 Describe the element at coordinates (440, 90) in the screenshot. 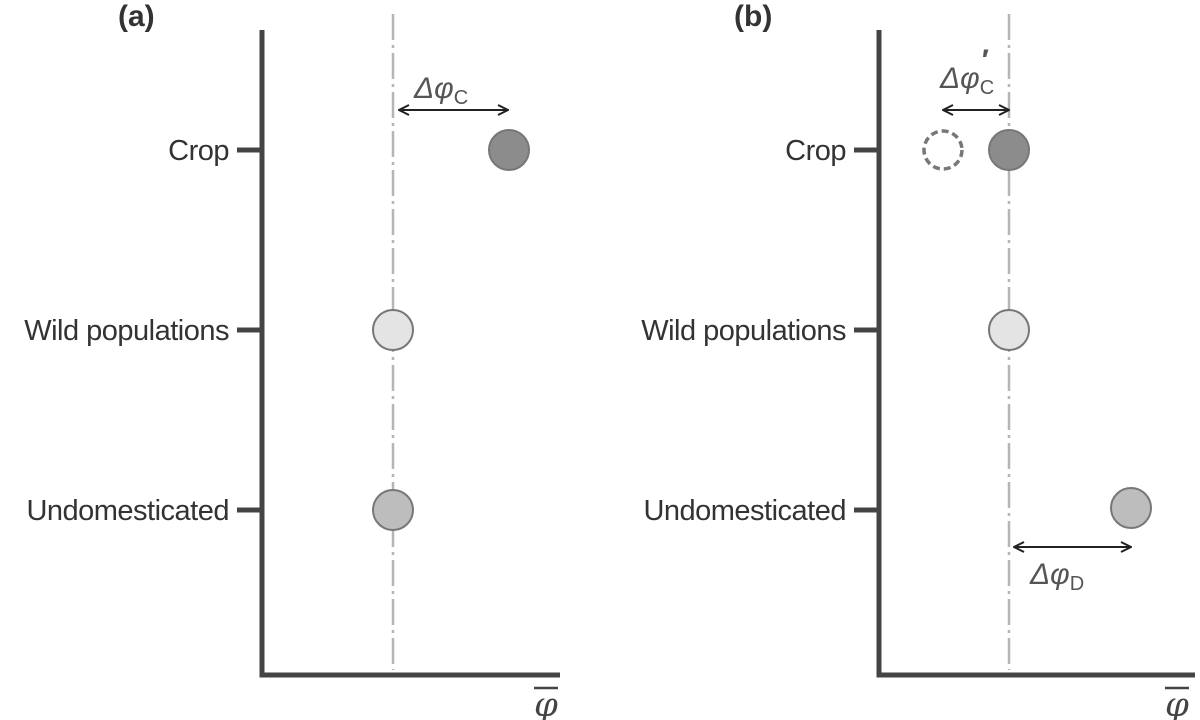

I see `panel-a-delta-c-label: ΔφC` at that location.